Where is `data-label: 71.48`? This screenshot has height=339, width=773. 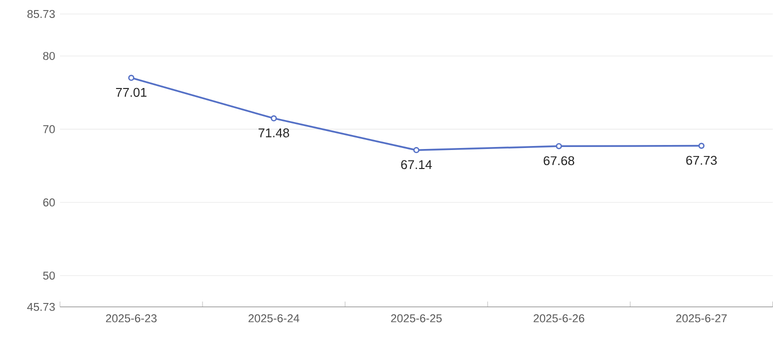
data-label: 71.48 is located at coordinates (274, 133).